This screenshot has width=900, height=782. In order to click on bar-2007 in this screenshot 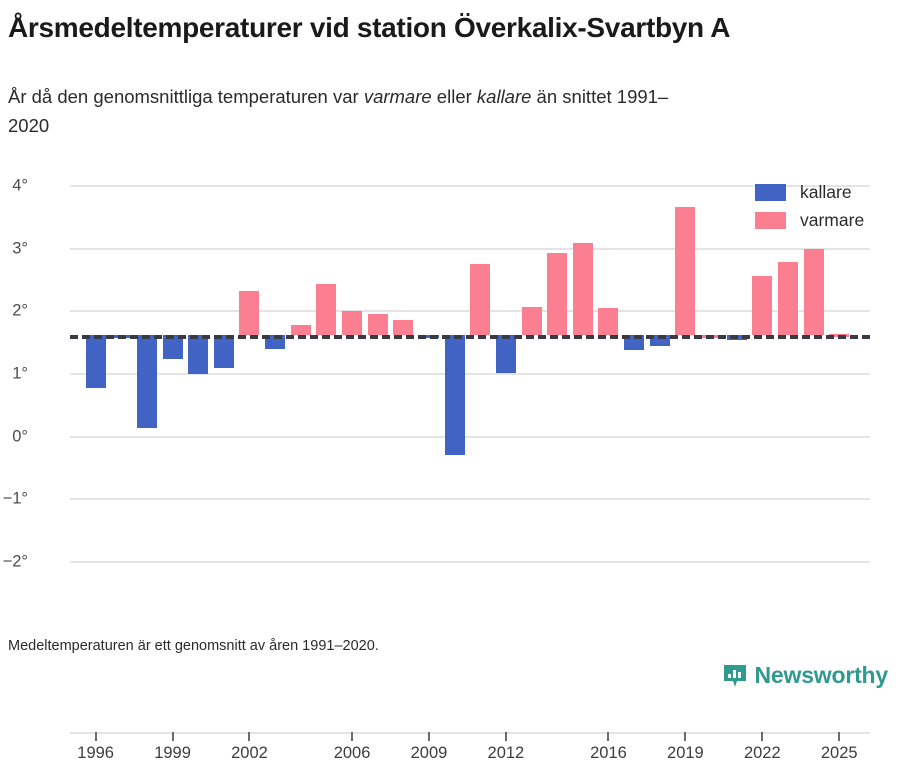, I will do `click(377, 325)`.